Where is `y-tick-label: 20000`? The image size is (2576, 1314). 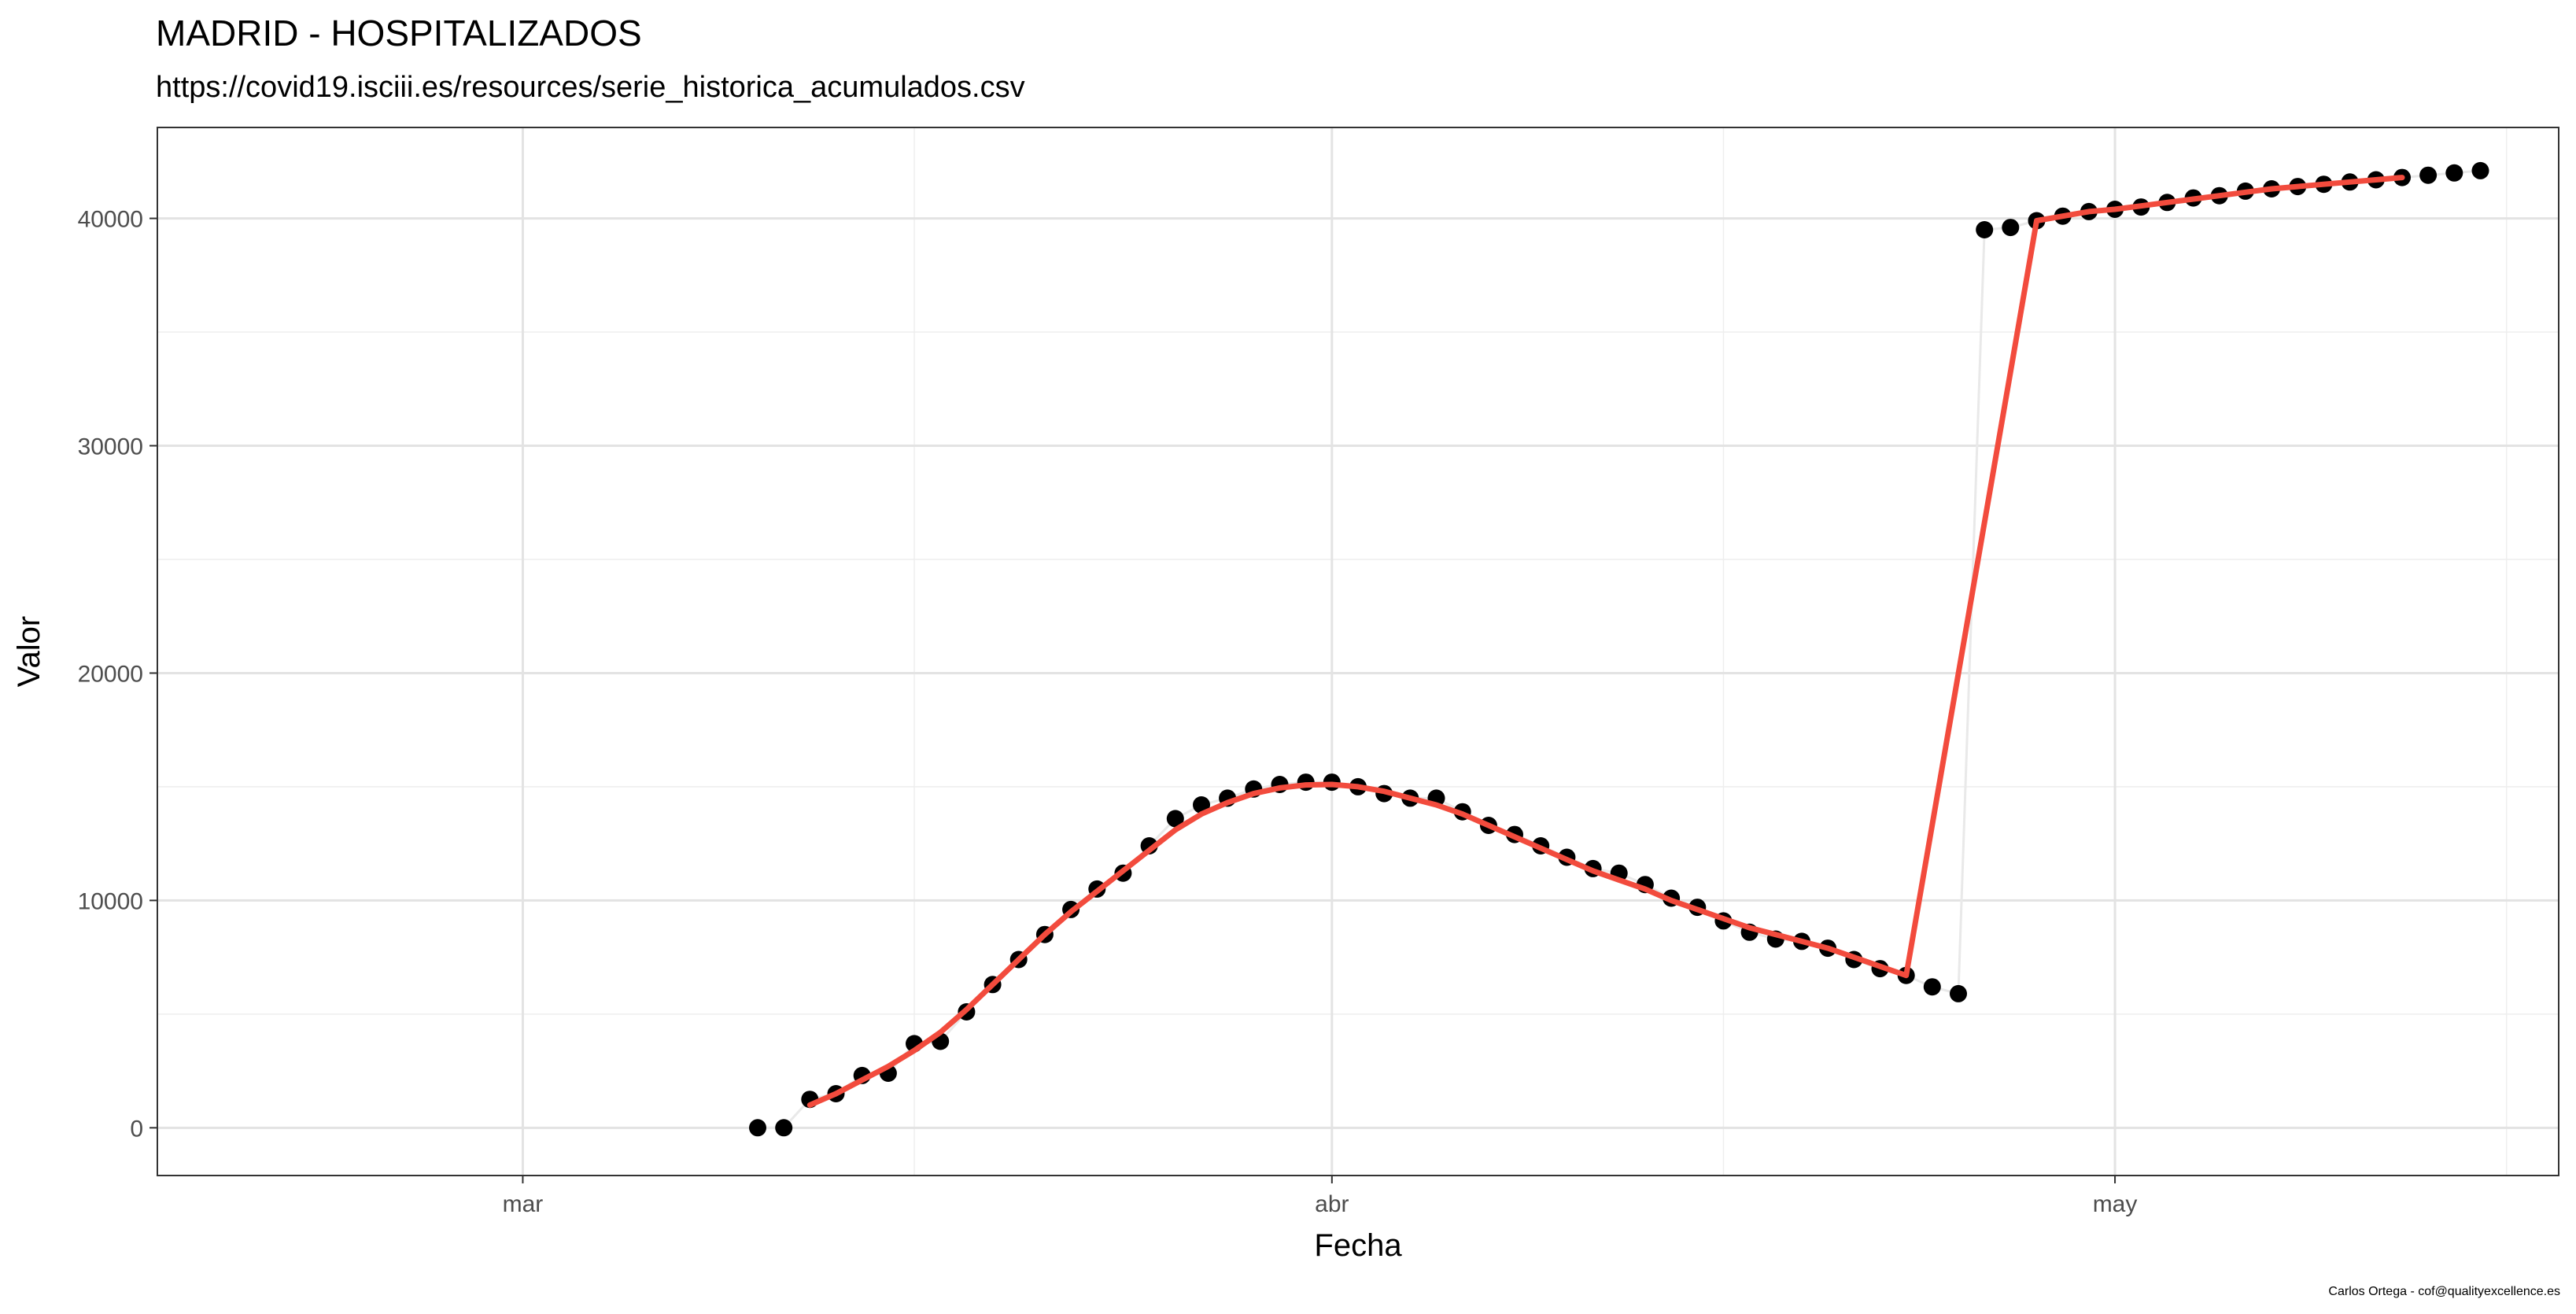 y-tick-label: 20000 is located at coordinates (110, 674).